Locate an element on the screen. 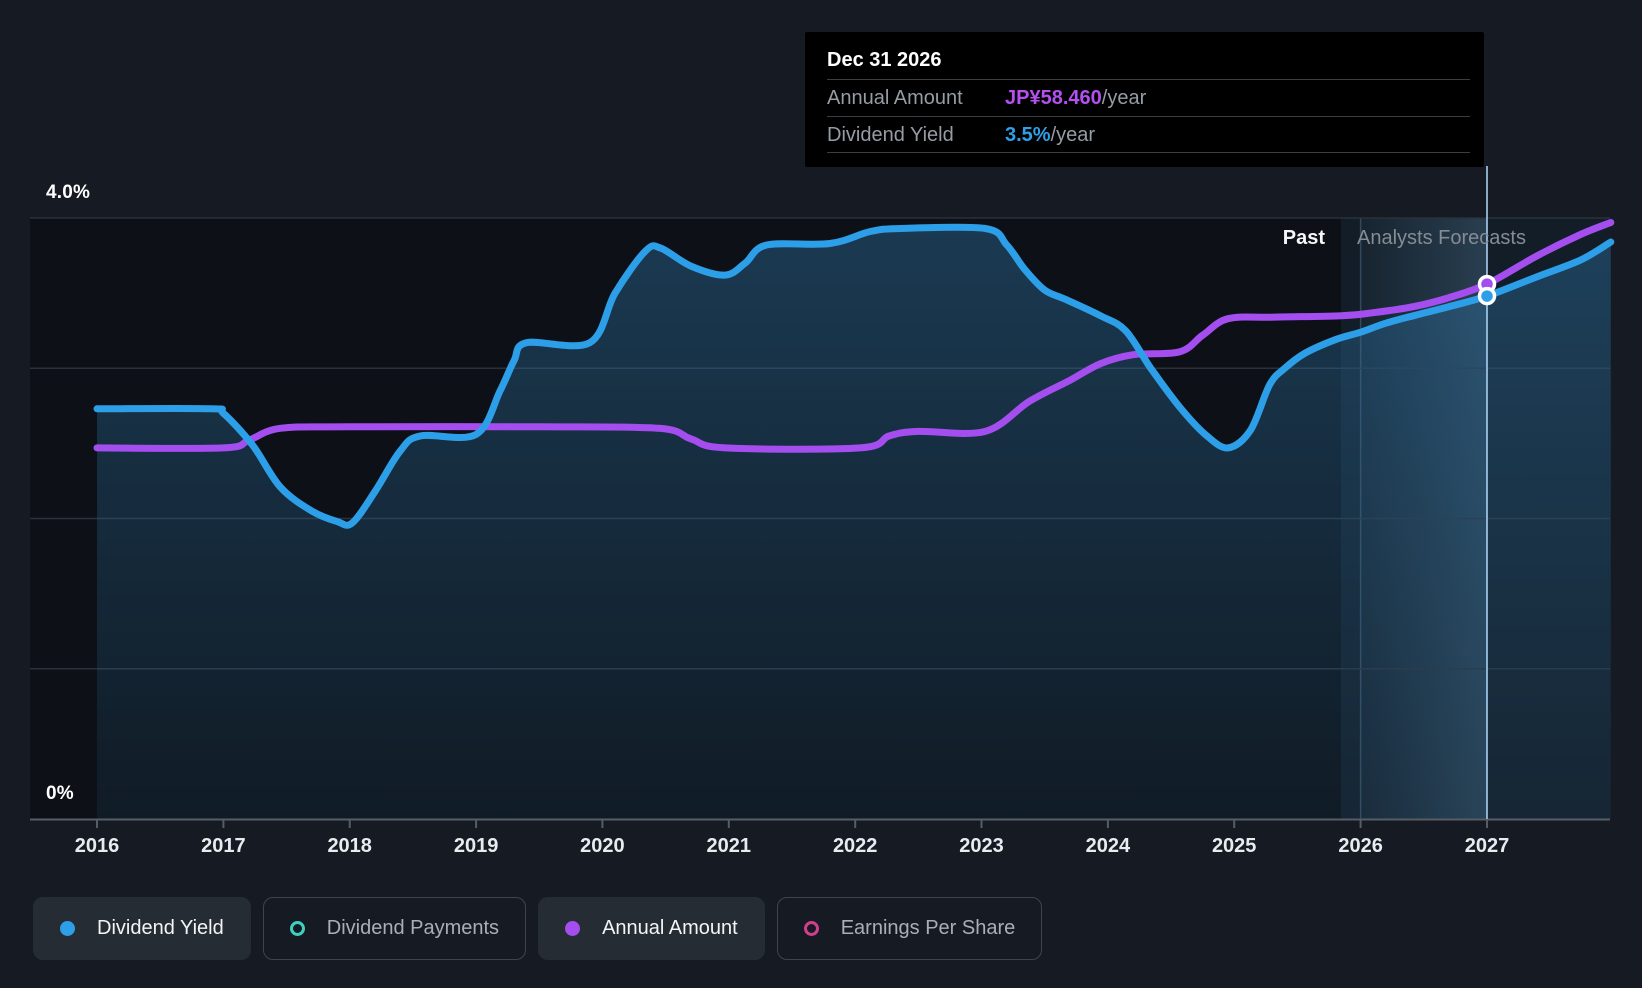 This screenshot has width=1642, height=988. y-axis-top-label: 4.0% is located at coordinates (68, 192).